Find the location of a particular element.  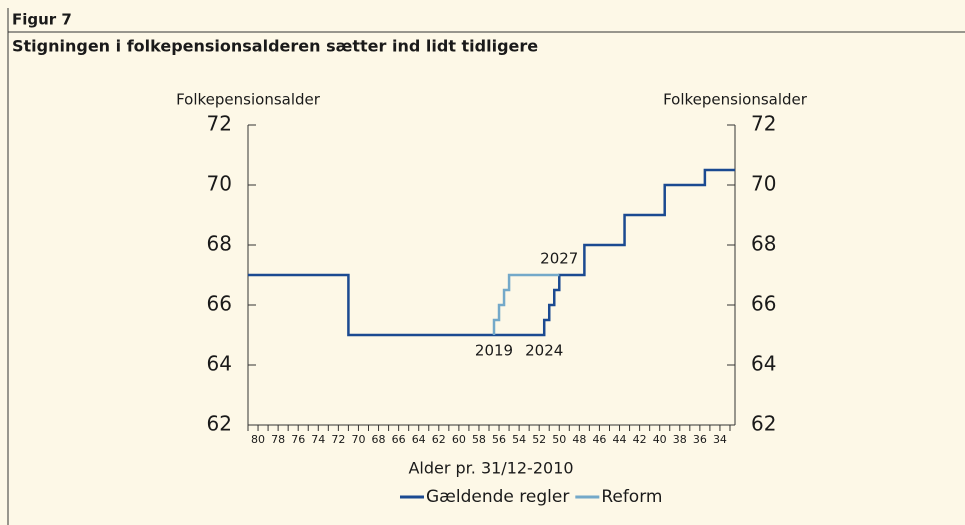

x-tick-label: 80 is located at coordinates (258, 439).